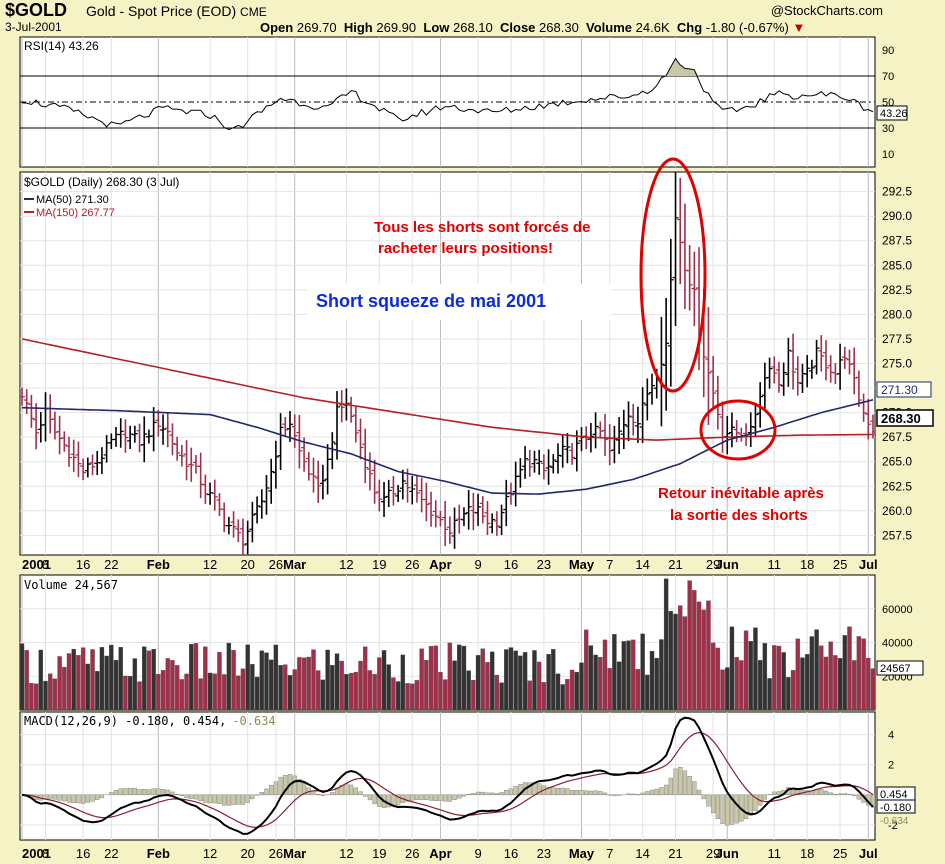  I want to click on macd-label-hist: -0.634, so click(253, 721).